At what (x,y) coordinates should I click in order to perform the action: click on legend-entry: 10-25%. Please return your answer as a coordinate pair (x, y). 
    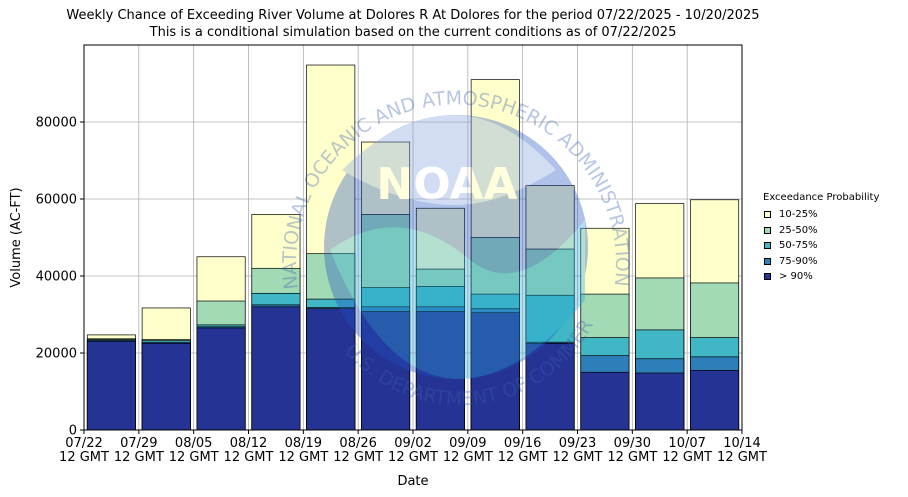
    Looking at the image, I should click on (821, 215).